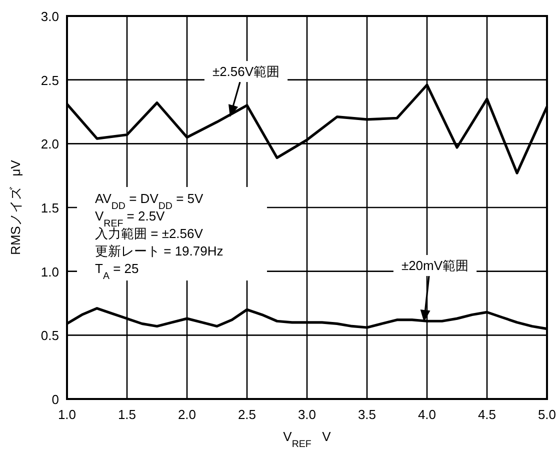 The height and width of the screenshot is (450, 560). What do you see at coordinates (547, 414) in the screenshot?
I see `x-tick-label: 5.0` at bounding box center [547, 414].